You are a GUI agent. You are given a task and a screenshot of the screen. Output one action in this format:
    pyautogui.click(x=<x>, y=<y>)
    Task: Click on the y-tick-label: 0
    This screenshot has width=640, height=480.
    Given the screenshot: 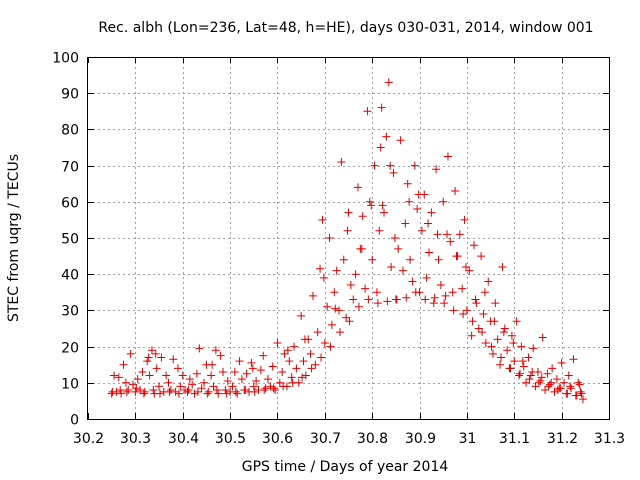 What is the action you would take?
    pyautogui.click(x=74, y=421)
    